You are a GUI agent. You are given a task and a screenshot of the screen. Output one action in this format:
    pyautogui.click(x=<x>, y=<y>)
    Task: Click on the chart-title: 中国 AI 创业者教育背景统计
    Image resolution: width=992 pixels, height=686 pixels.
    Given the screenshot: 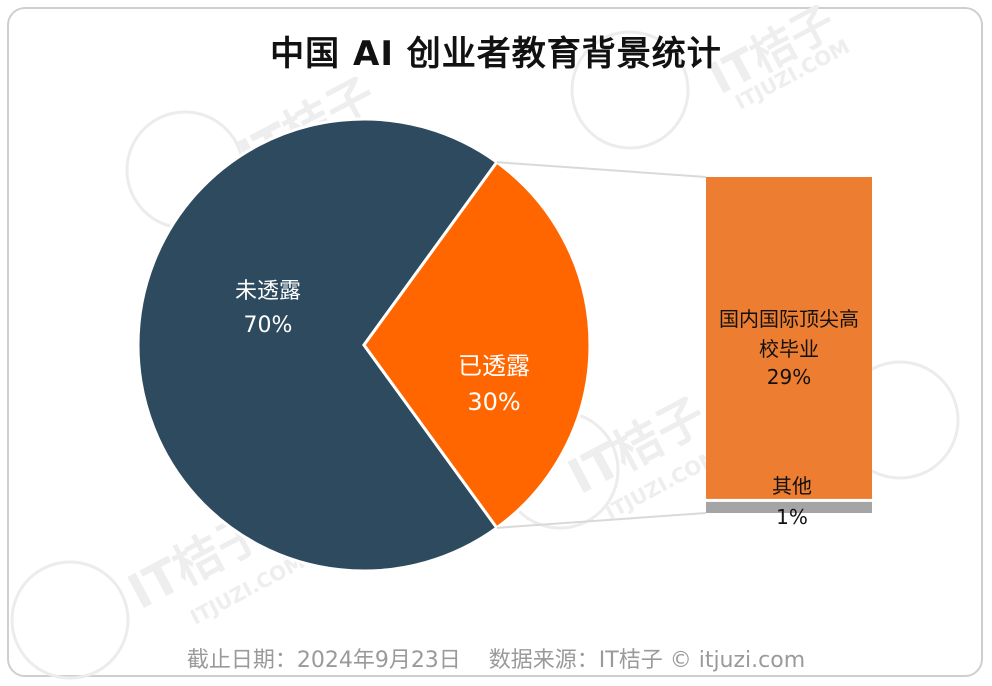 What is the action you would take?
    pyautogui.click(x=496, y=54)
    